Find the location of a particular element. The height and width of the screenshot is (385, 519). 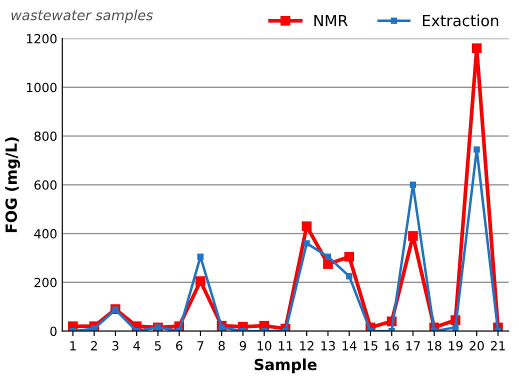

x-tick-label: 5 is located at coordinates (157, 345).